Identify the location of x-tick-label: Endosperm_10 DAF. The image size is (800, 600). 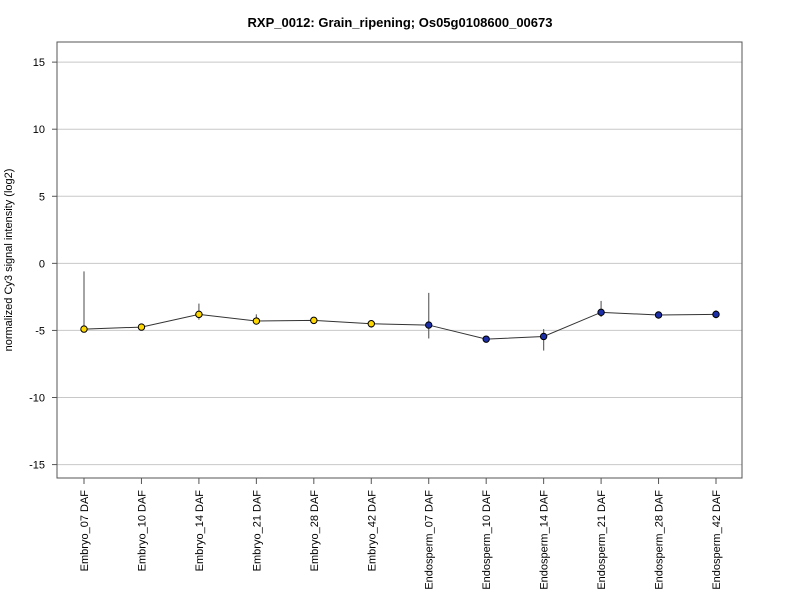
(487, 540).